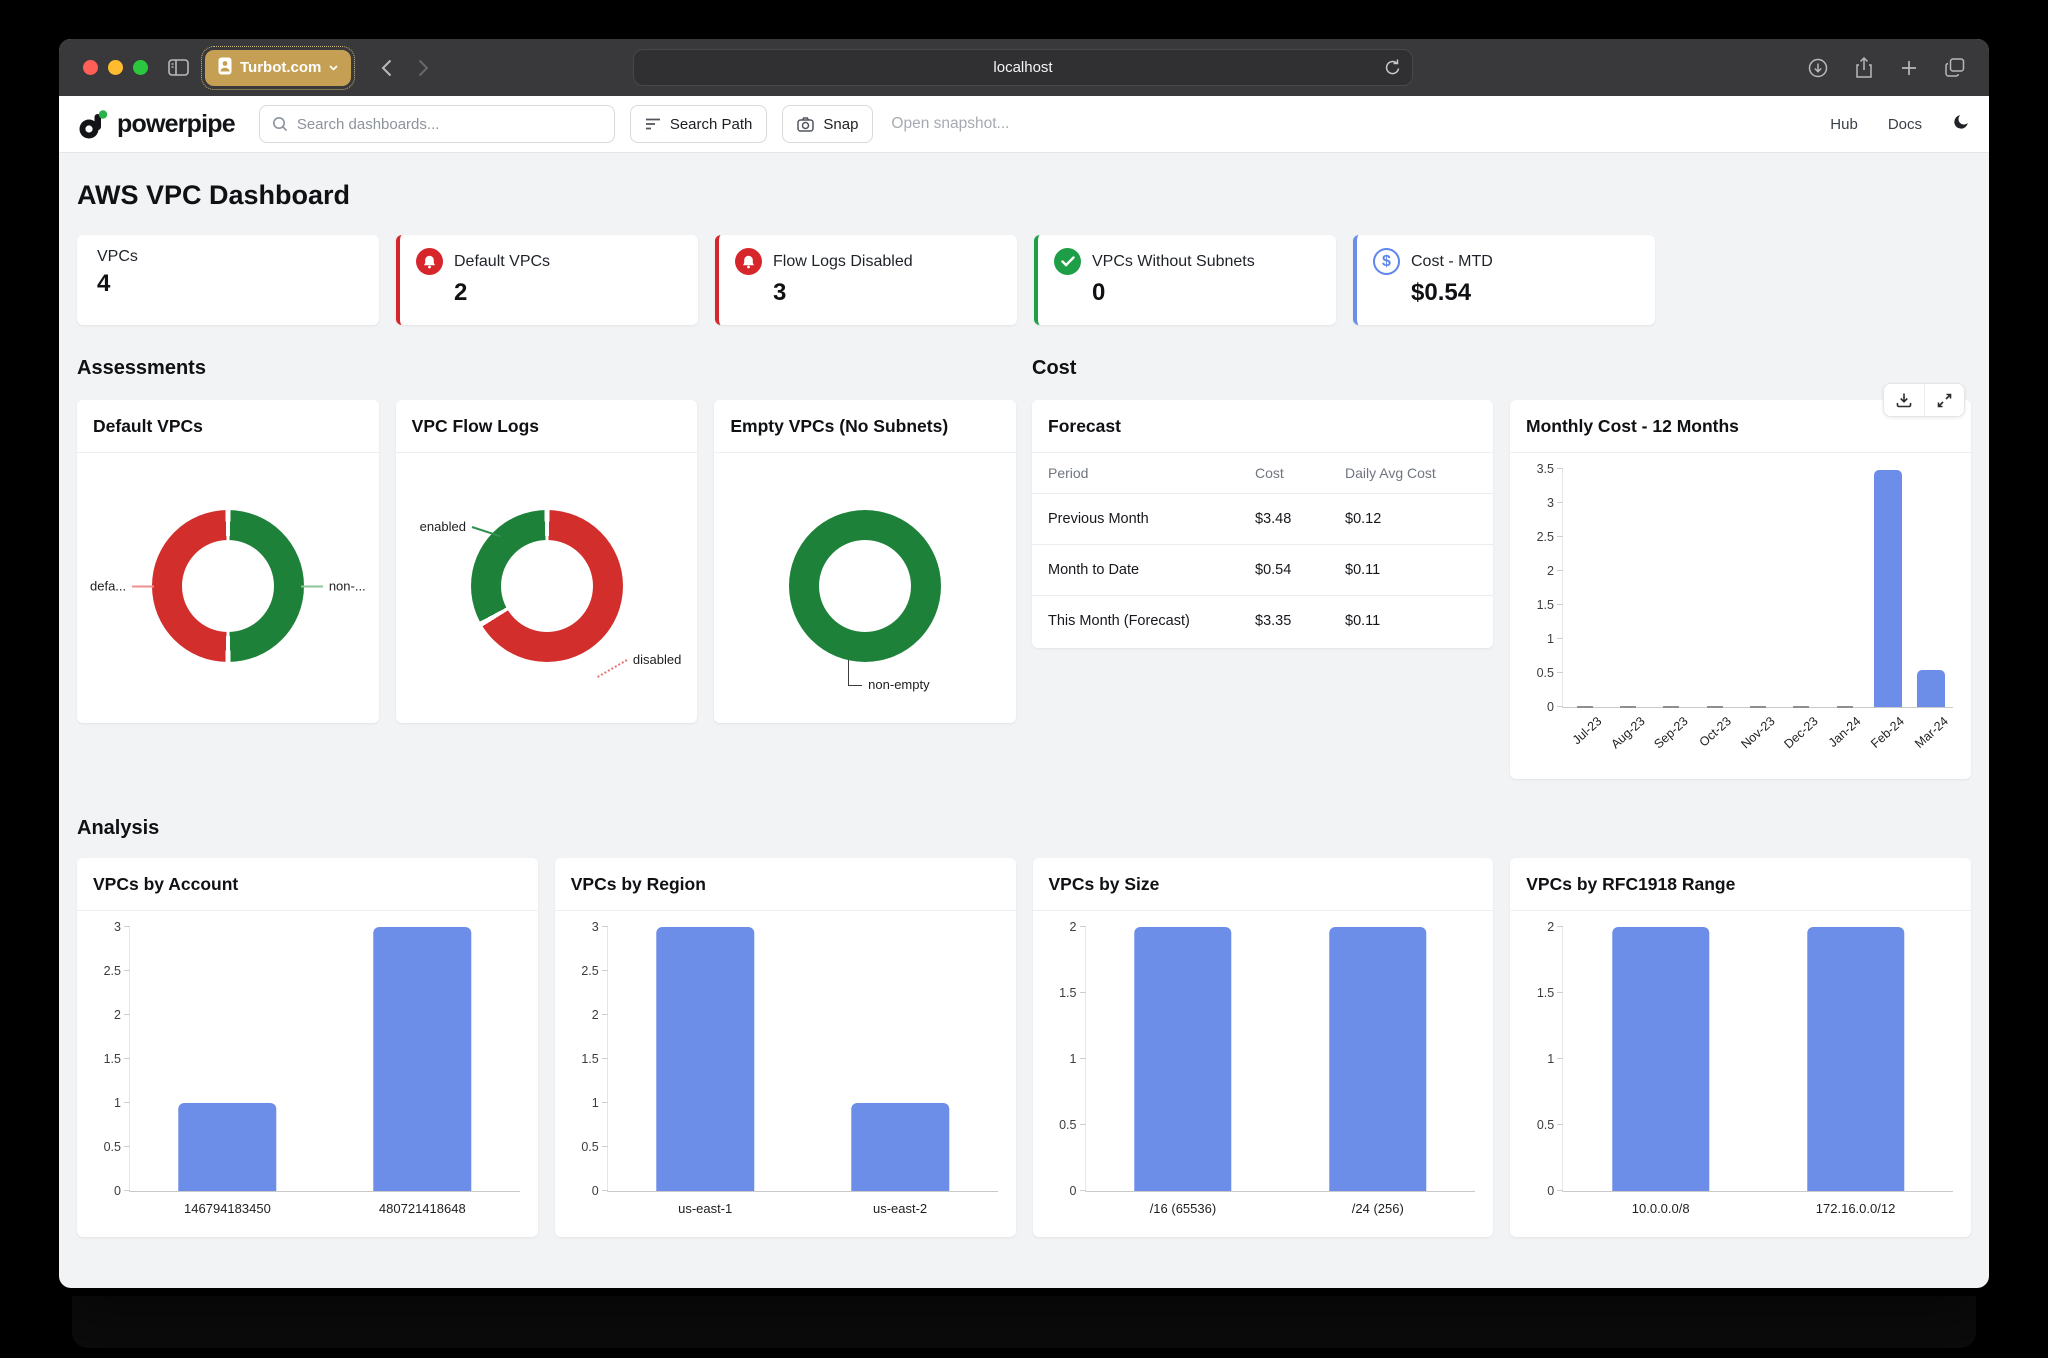 The width and height of the screenshot is (2048, 1358). What do you see at coordinates (1262, 518) in the screenshot?
I see `table-row: Previous Month $3.48 $0.12` at bounding box center [1262, 518].